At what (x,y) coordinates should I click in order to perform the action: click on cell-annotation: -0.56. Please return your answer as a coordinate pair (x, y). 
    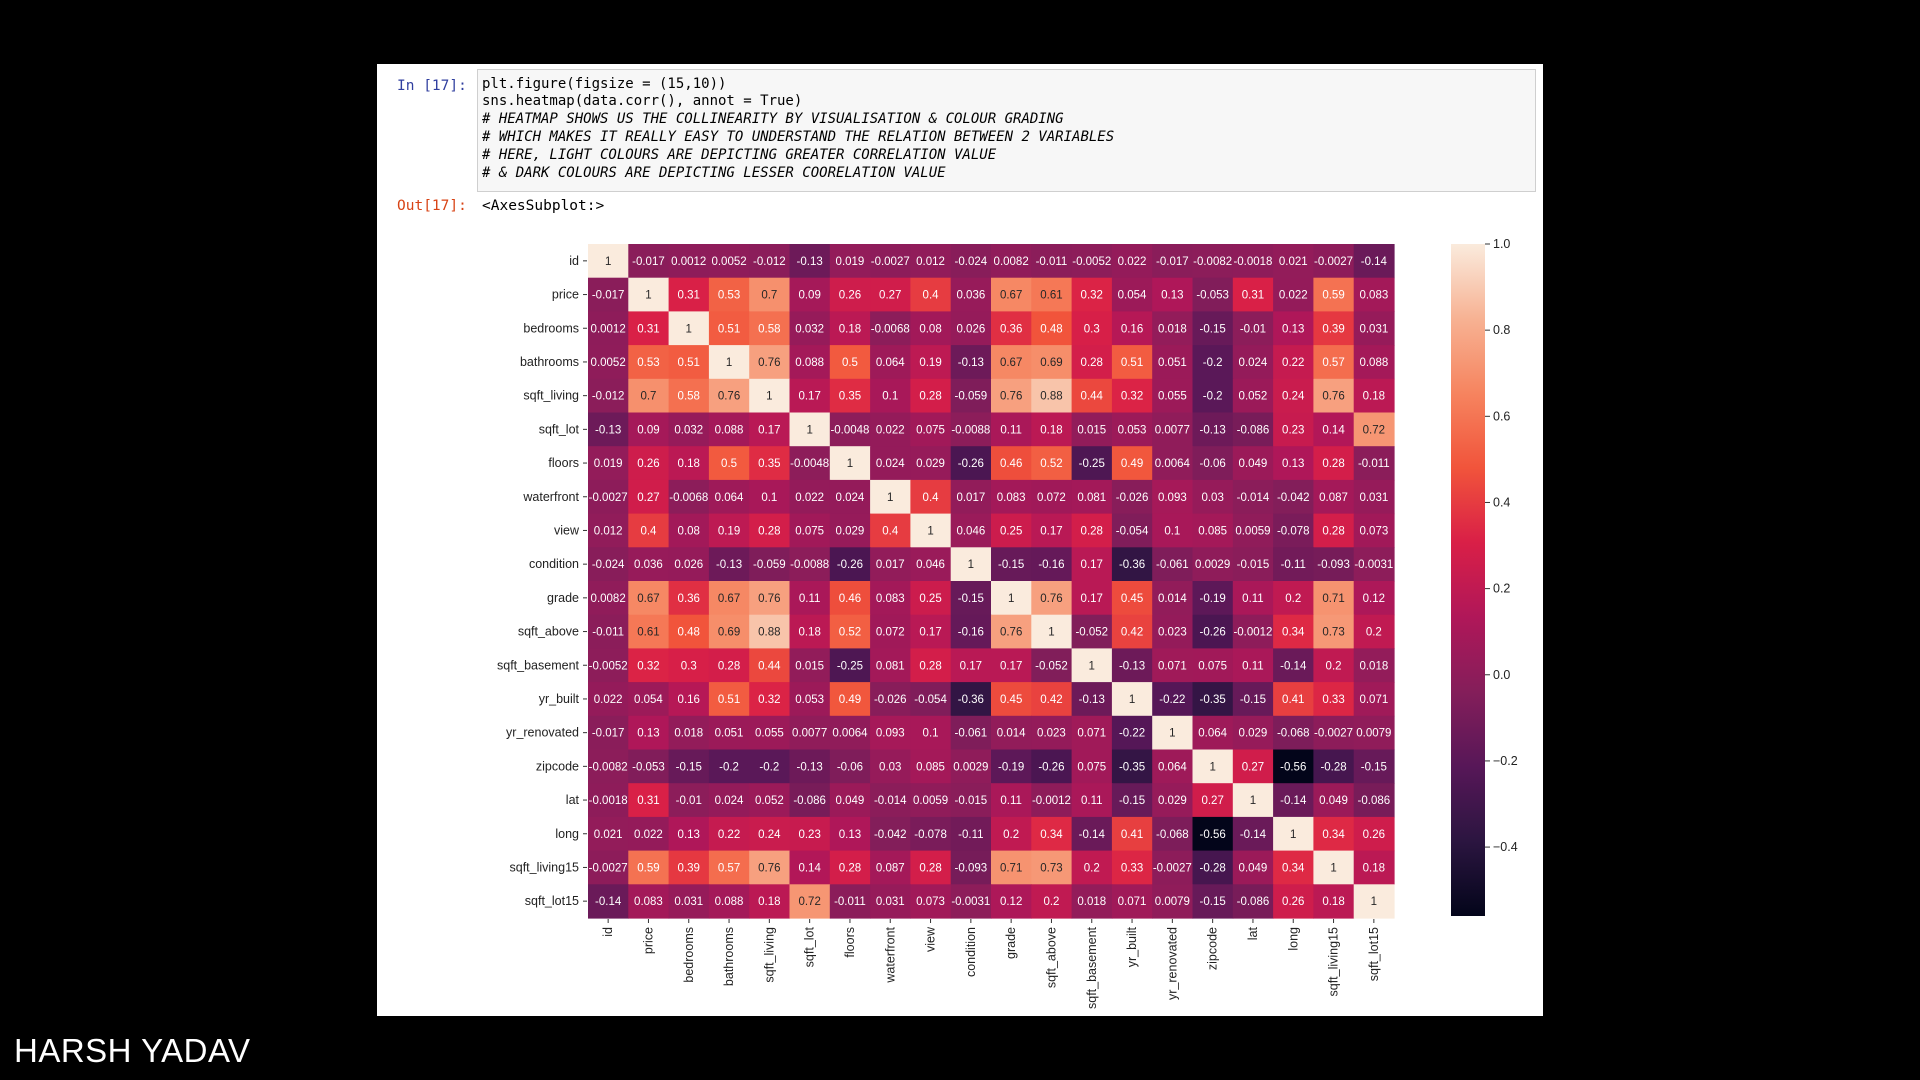
    Looking at the image, I should click on (1293, 767).